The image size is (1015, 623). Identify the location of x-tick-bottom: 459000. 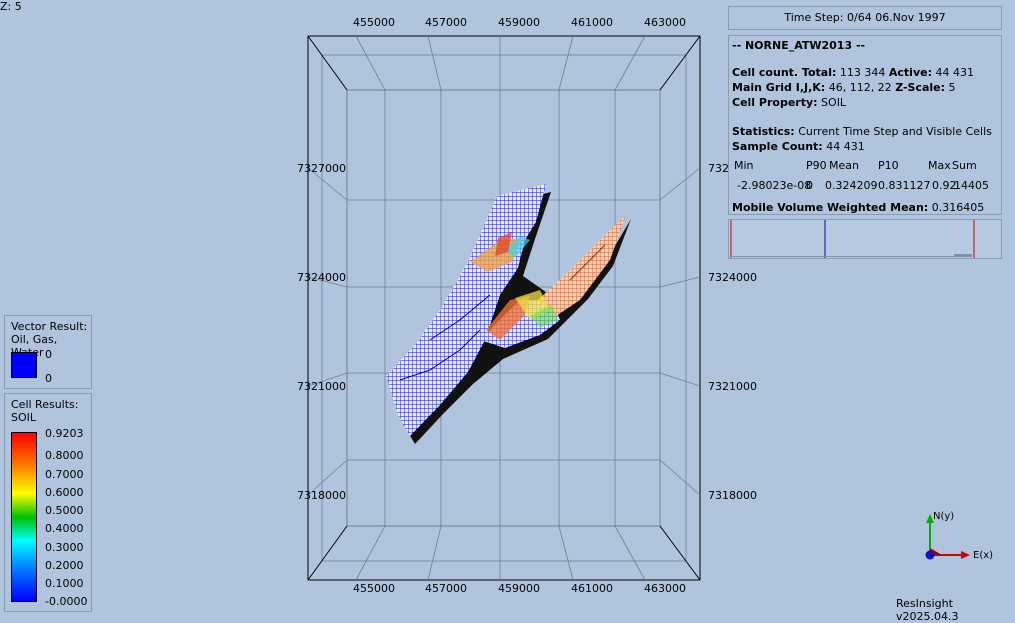
(519, 588).